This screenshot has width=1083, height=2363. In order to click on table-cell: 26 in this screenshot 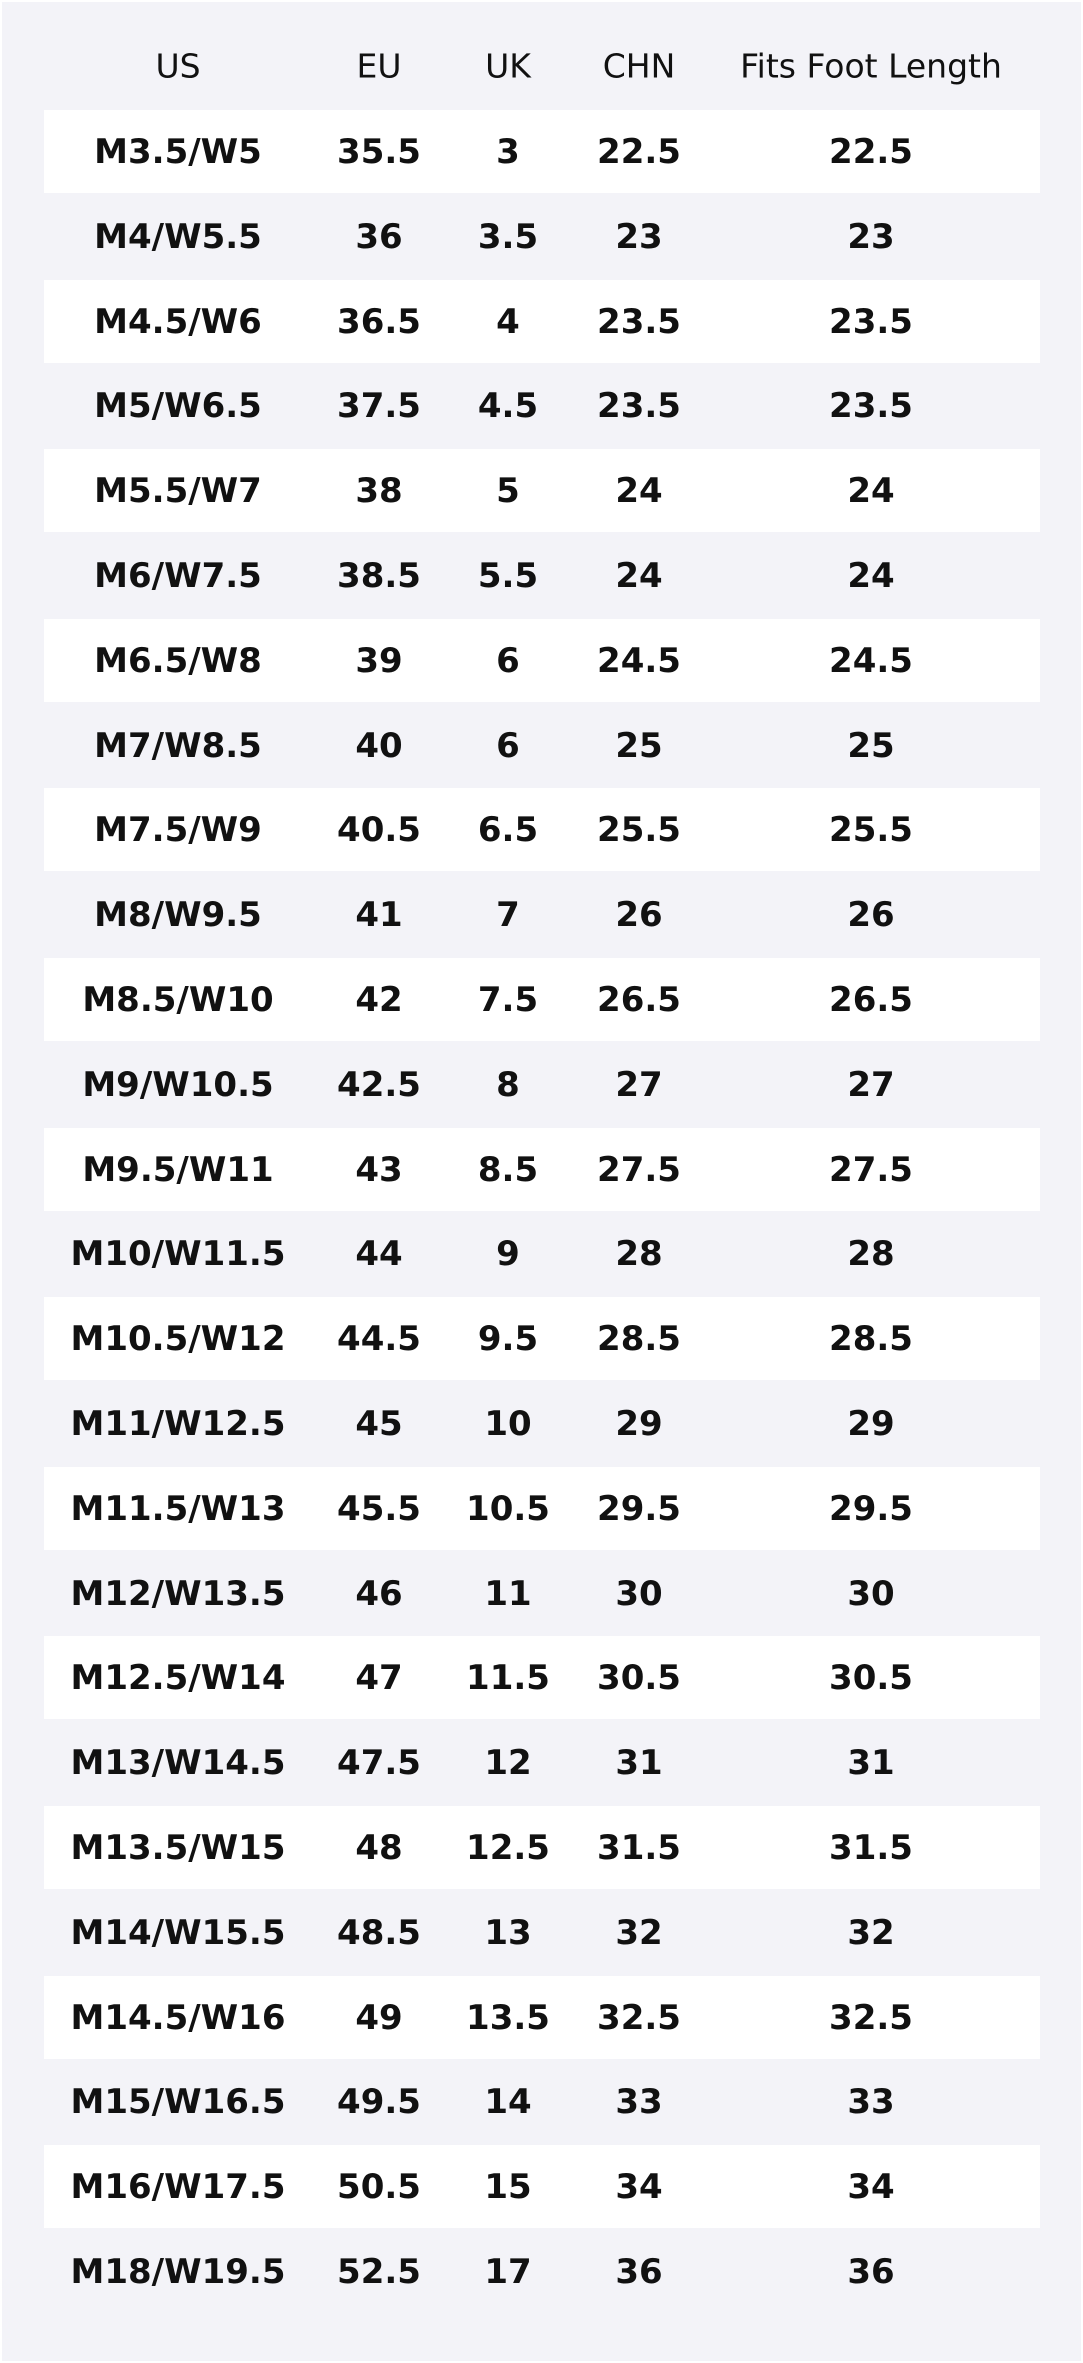, I will do `click(639, 915)`.